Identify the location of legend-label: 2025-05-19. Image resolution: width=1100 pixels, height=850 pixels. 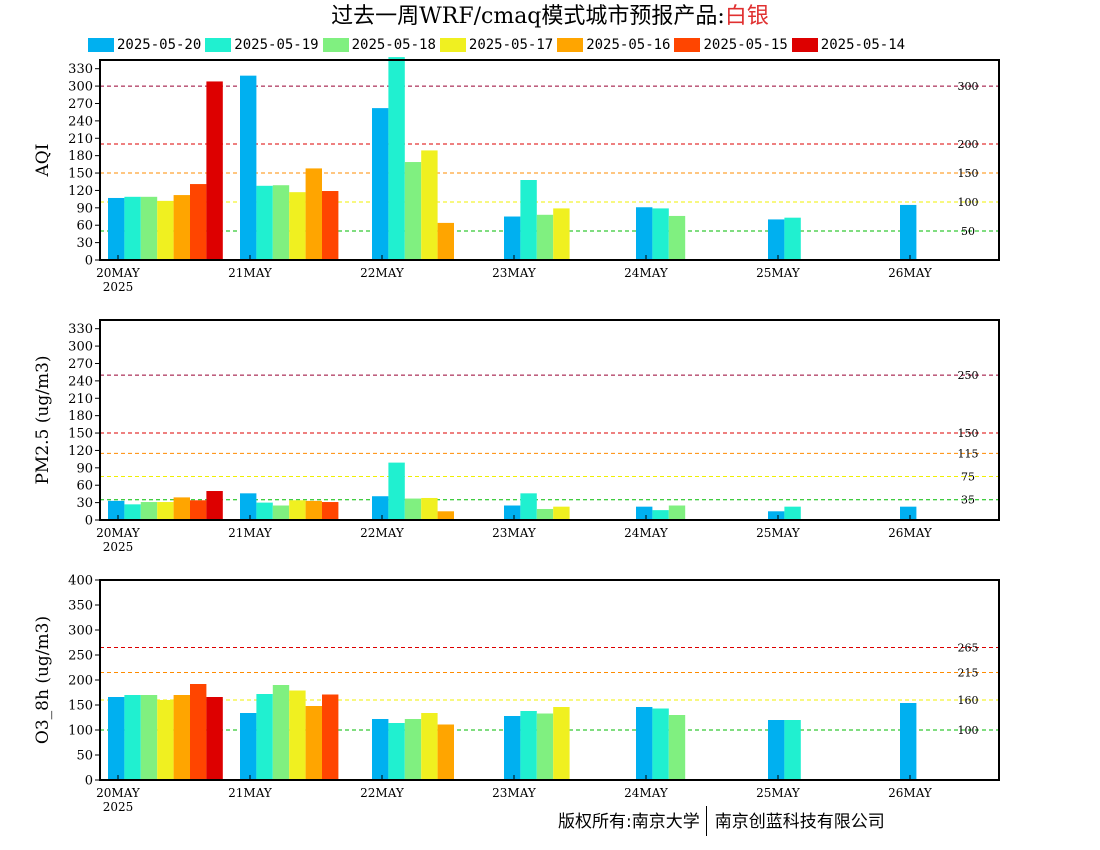
(276, 45).